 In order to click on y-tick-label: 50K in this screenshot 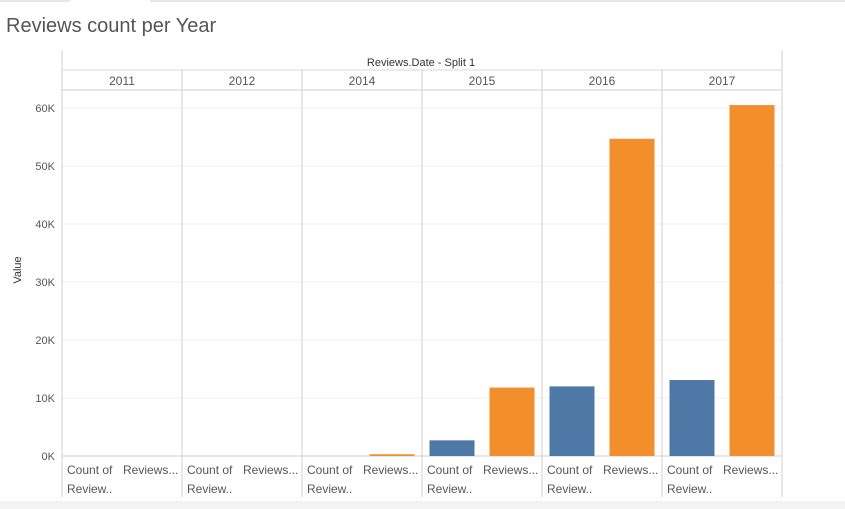, I will do `click(45, 167)`.